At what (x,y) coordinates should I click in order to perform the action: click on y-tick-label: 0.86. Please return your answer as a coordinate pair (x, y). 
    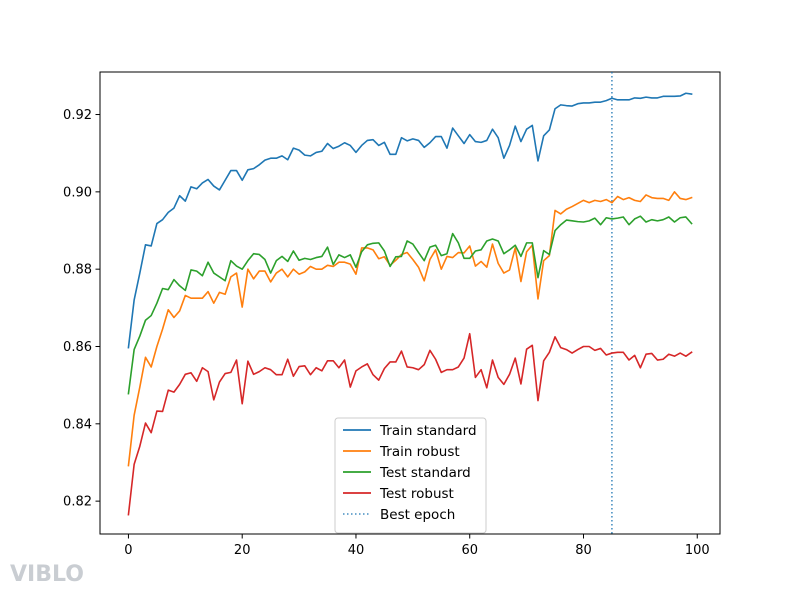
    Looking at the image, I should click on (77, 347).